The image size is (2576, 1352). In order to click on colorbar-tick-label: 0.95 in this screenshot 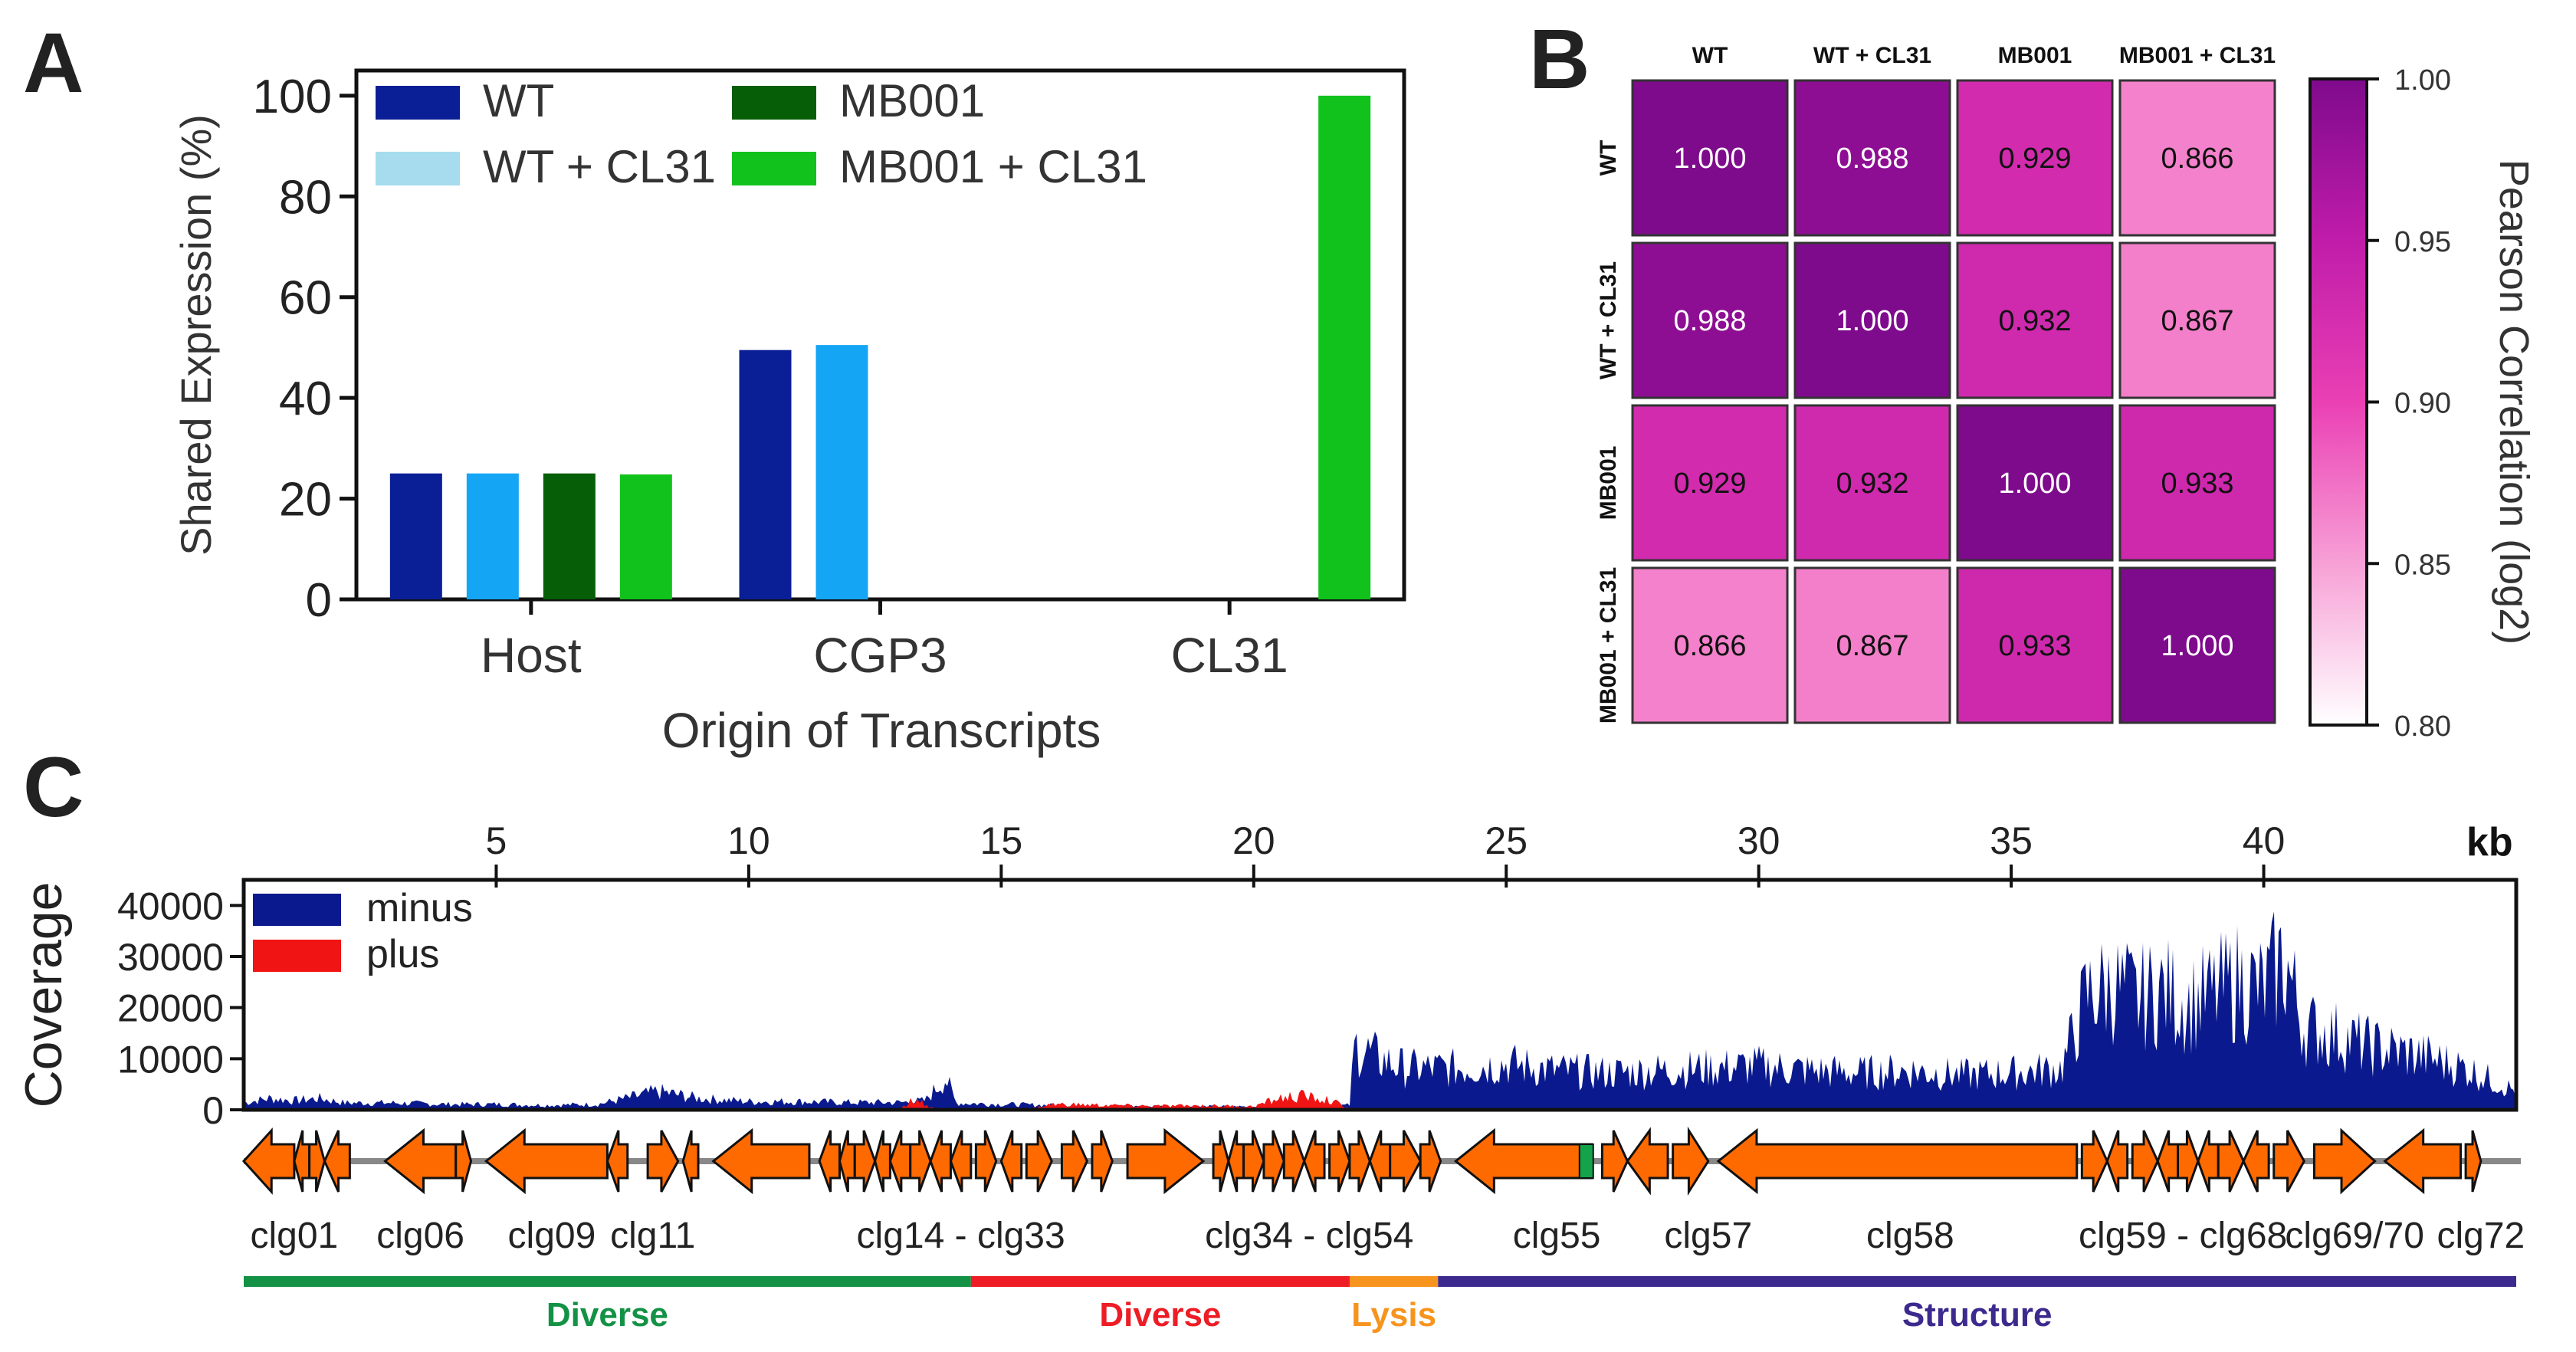, I will do `click(2422, 242)`.